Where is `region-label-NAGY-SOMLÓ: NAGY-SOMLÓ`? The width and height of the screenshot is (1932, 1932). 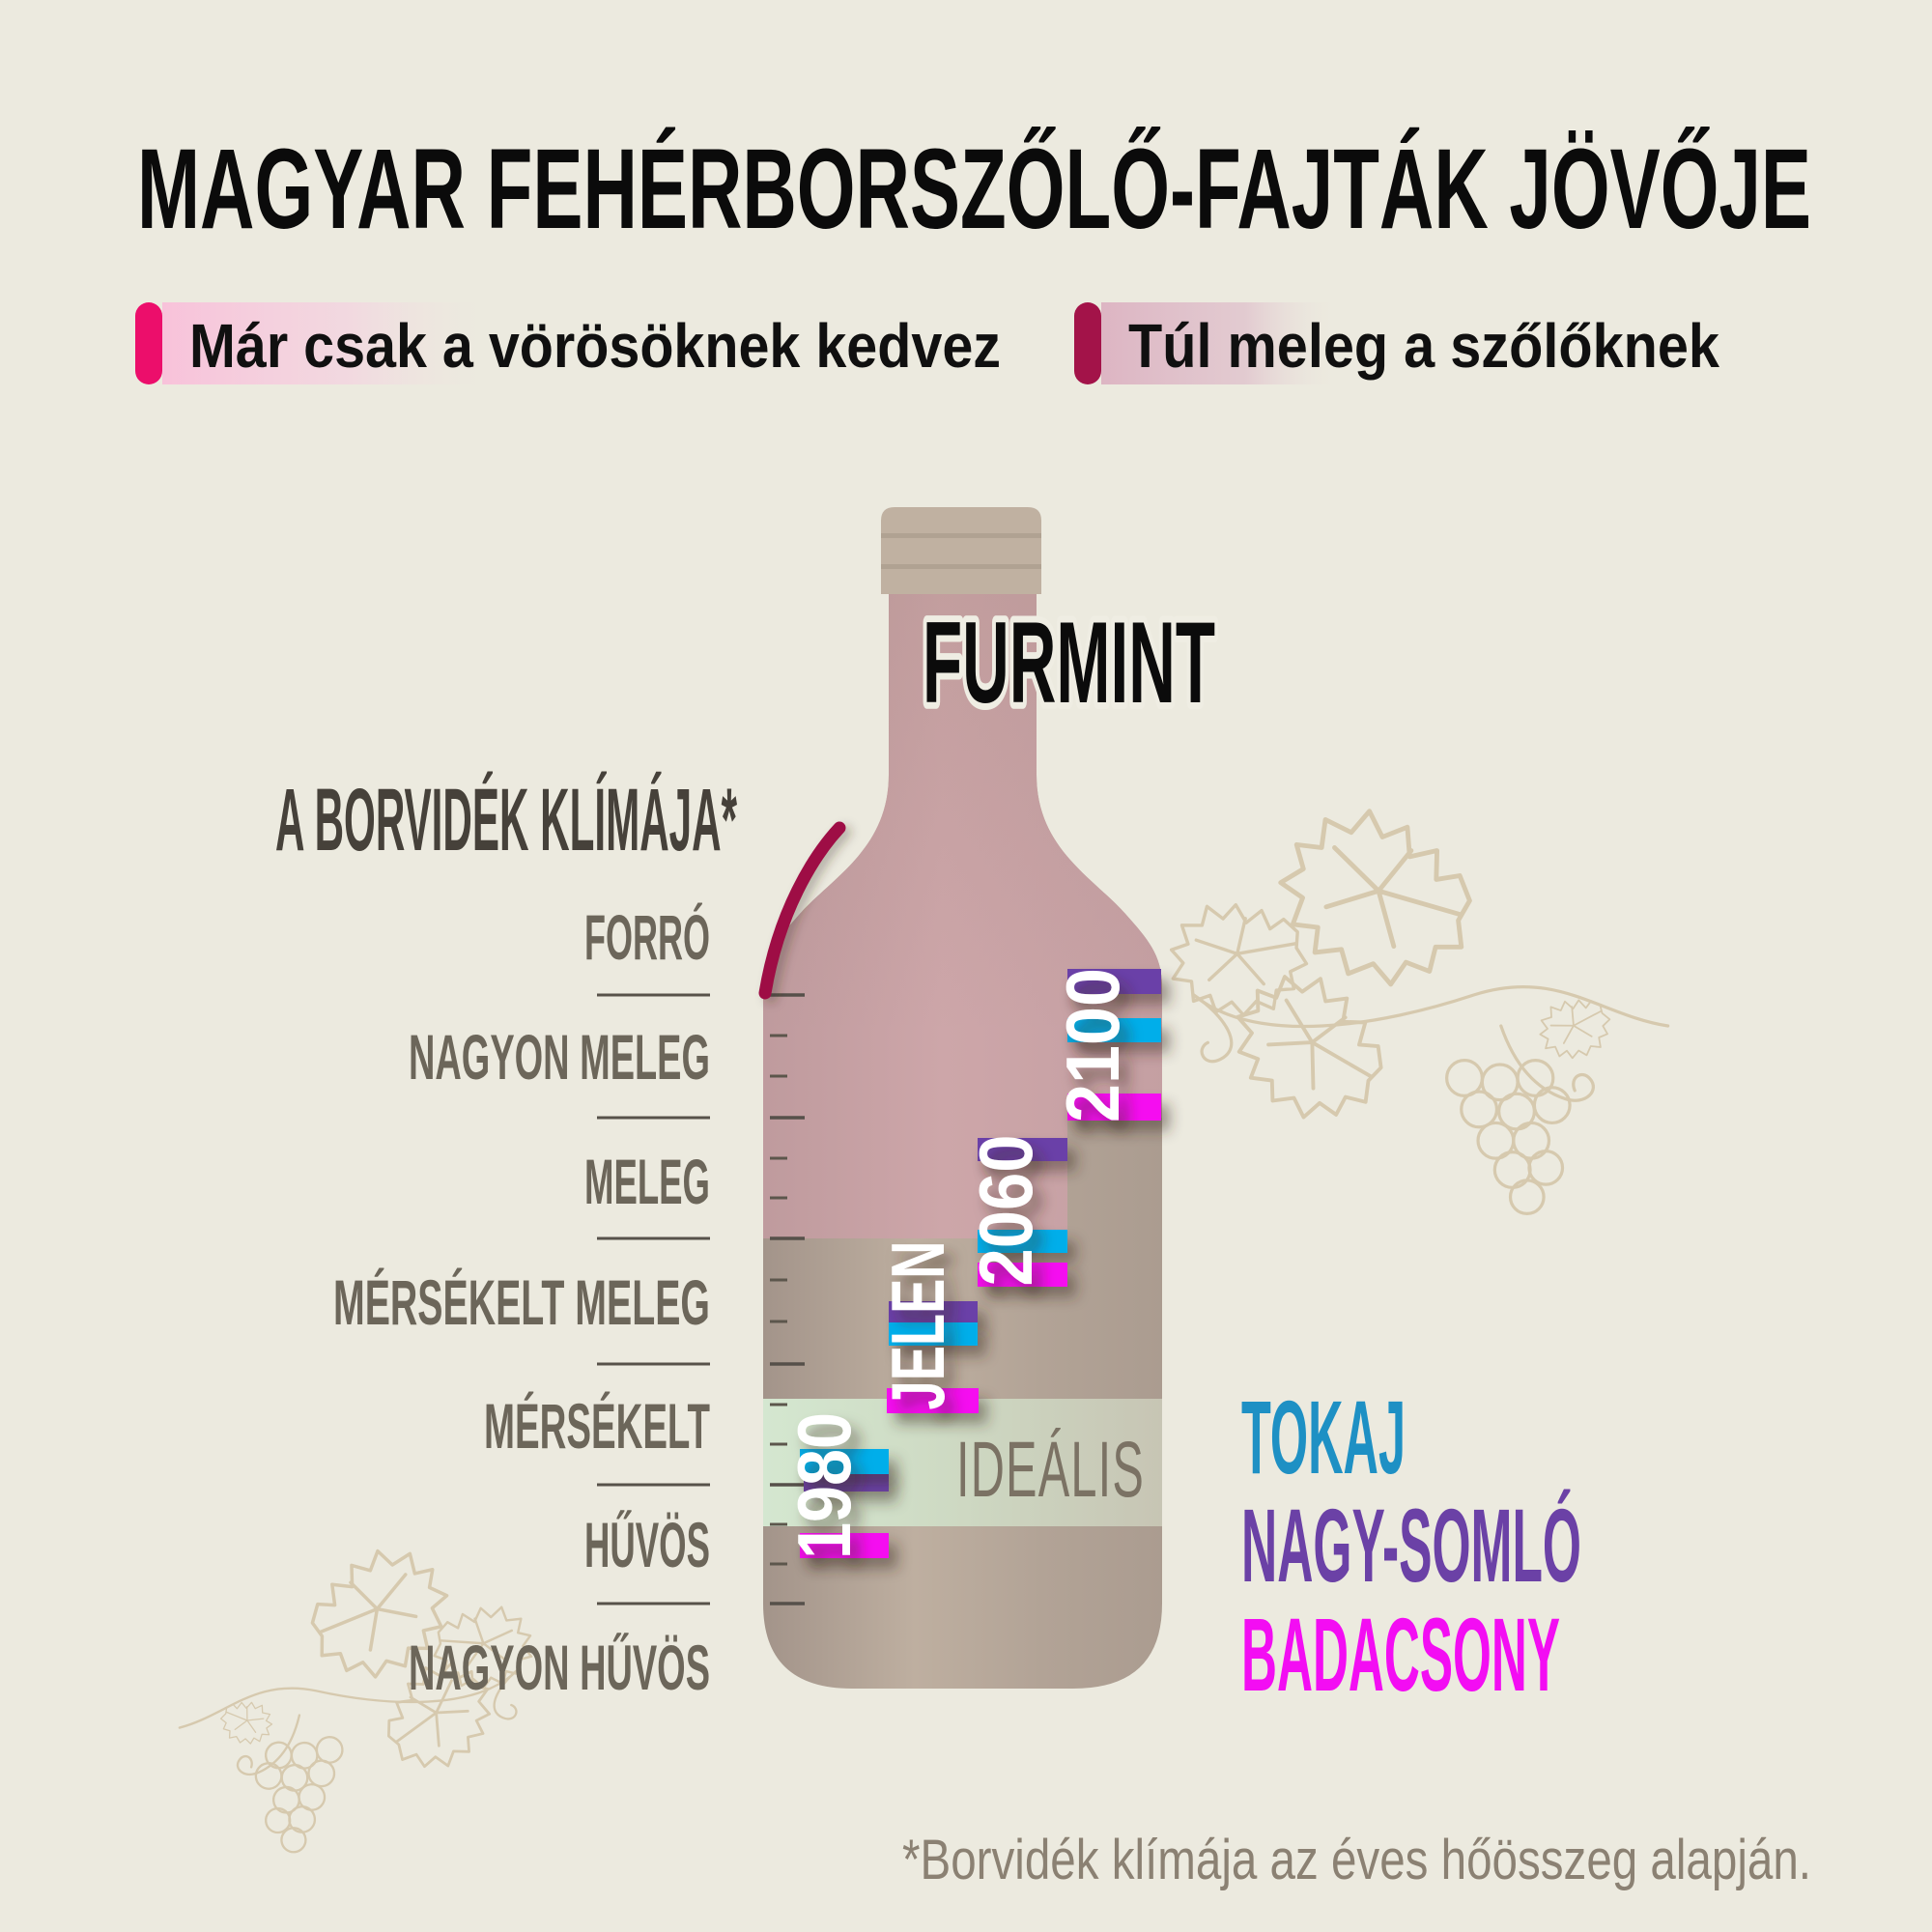
region-label-NAGY-SOMLÓ: NAGY-SOMLÓ is located at coordinates (1411, 1545).